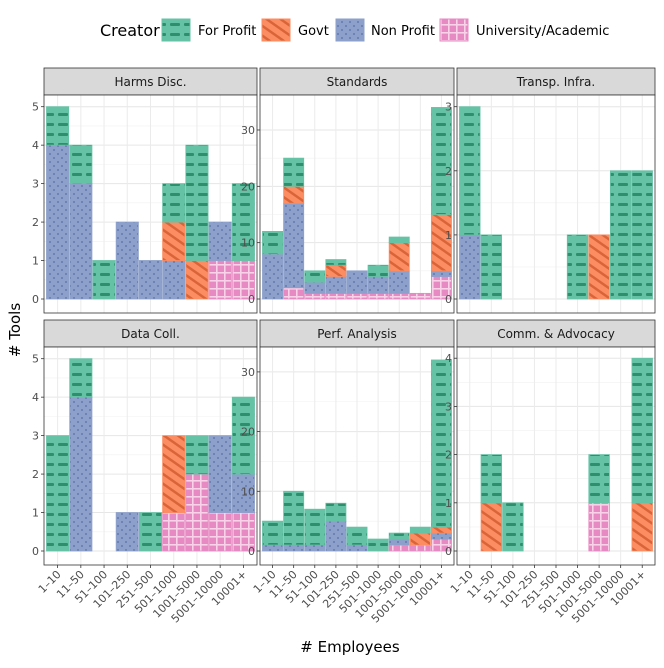  I want to click on legend-swatch-non-profit, so click(350, 30).